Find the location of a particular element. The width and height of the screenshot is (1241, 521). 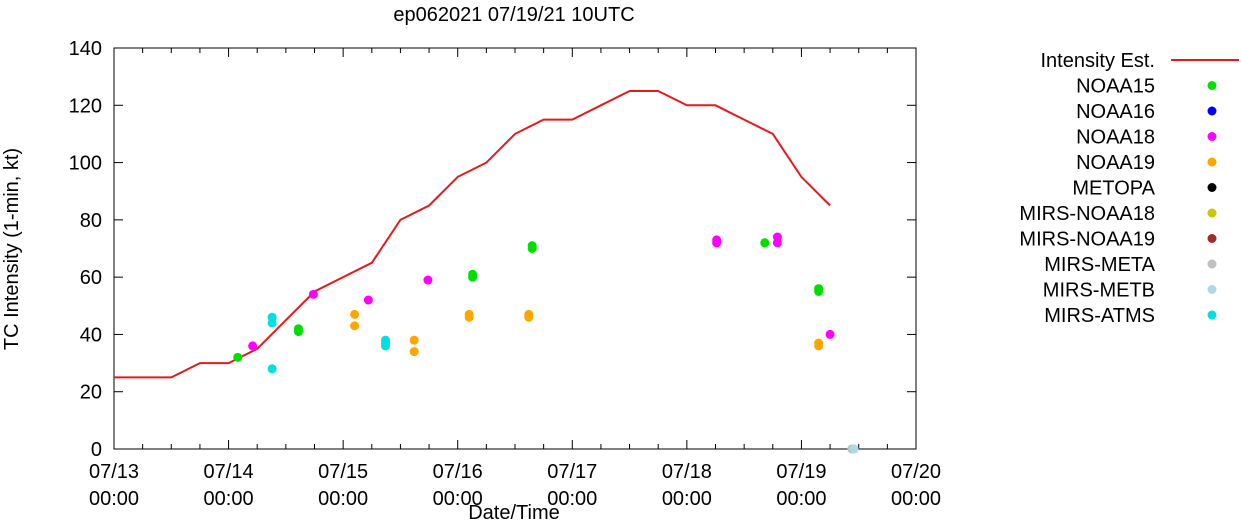

legend-swatch-mirs-atms is located at coordinates (1212, 315).